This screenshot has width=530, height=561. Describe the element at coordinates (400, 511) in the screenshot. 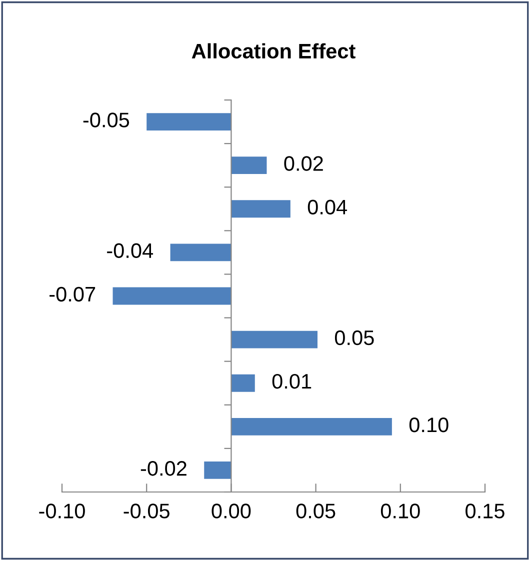

I see `x-tick-label: 0.10` at that location.